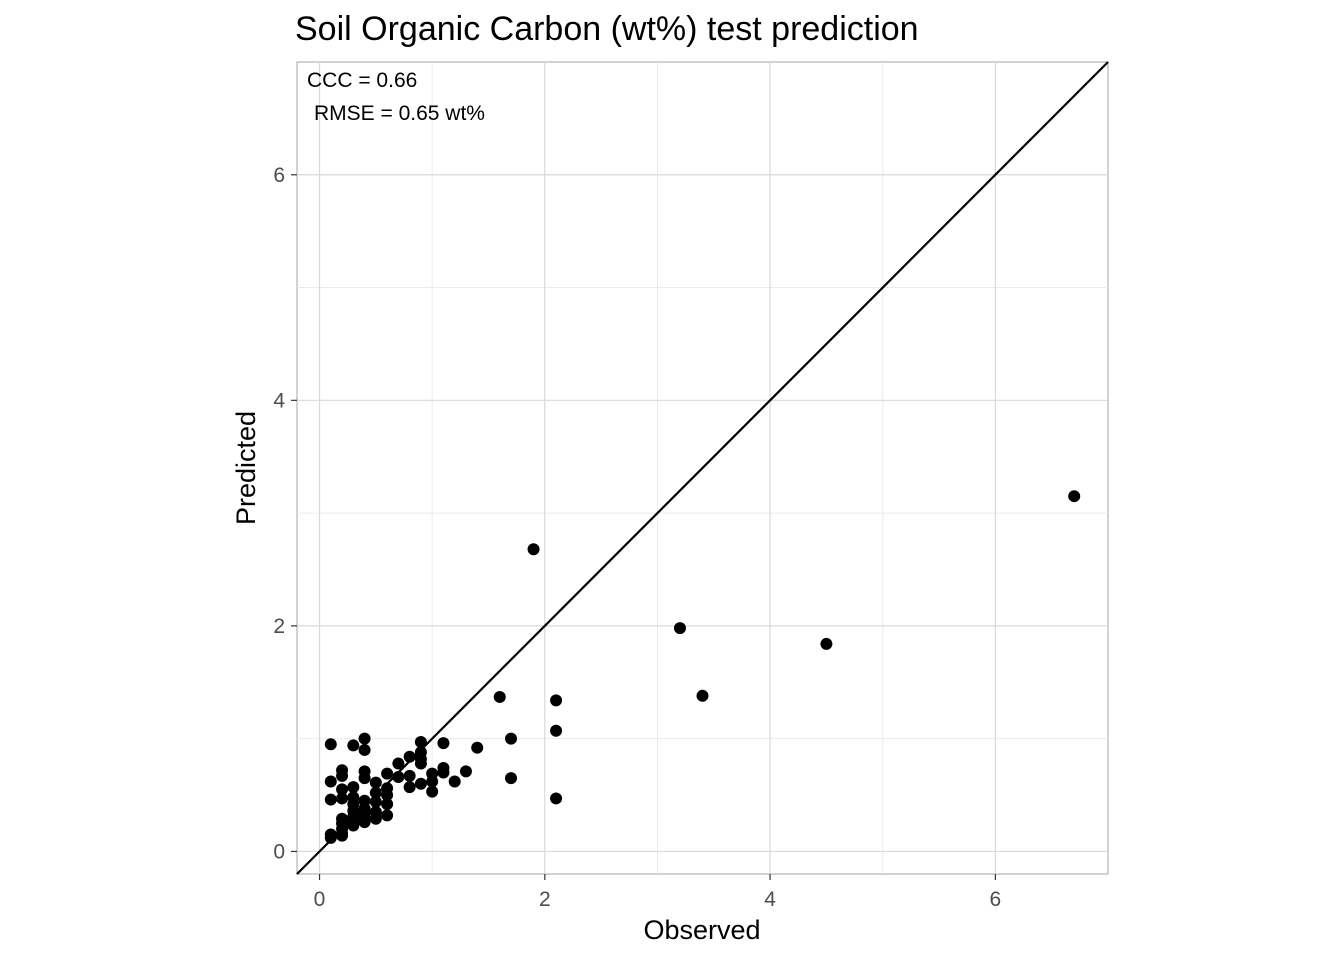 The height and width of the screenshot is (960, 1344). I want to click on y-tick-label: 6, so click(279, 175).